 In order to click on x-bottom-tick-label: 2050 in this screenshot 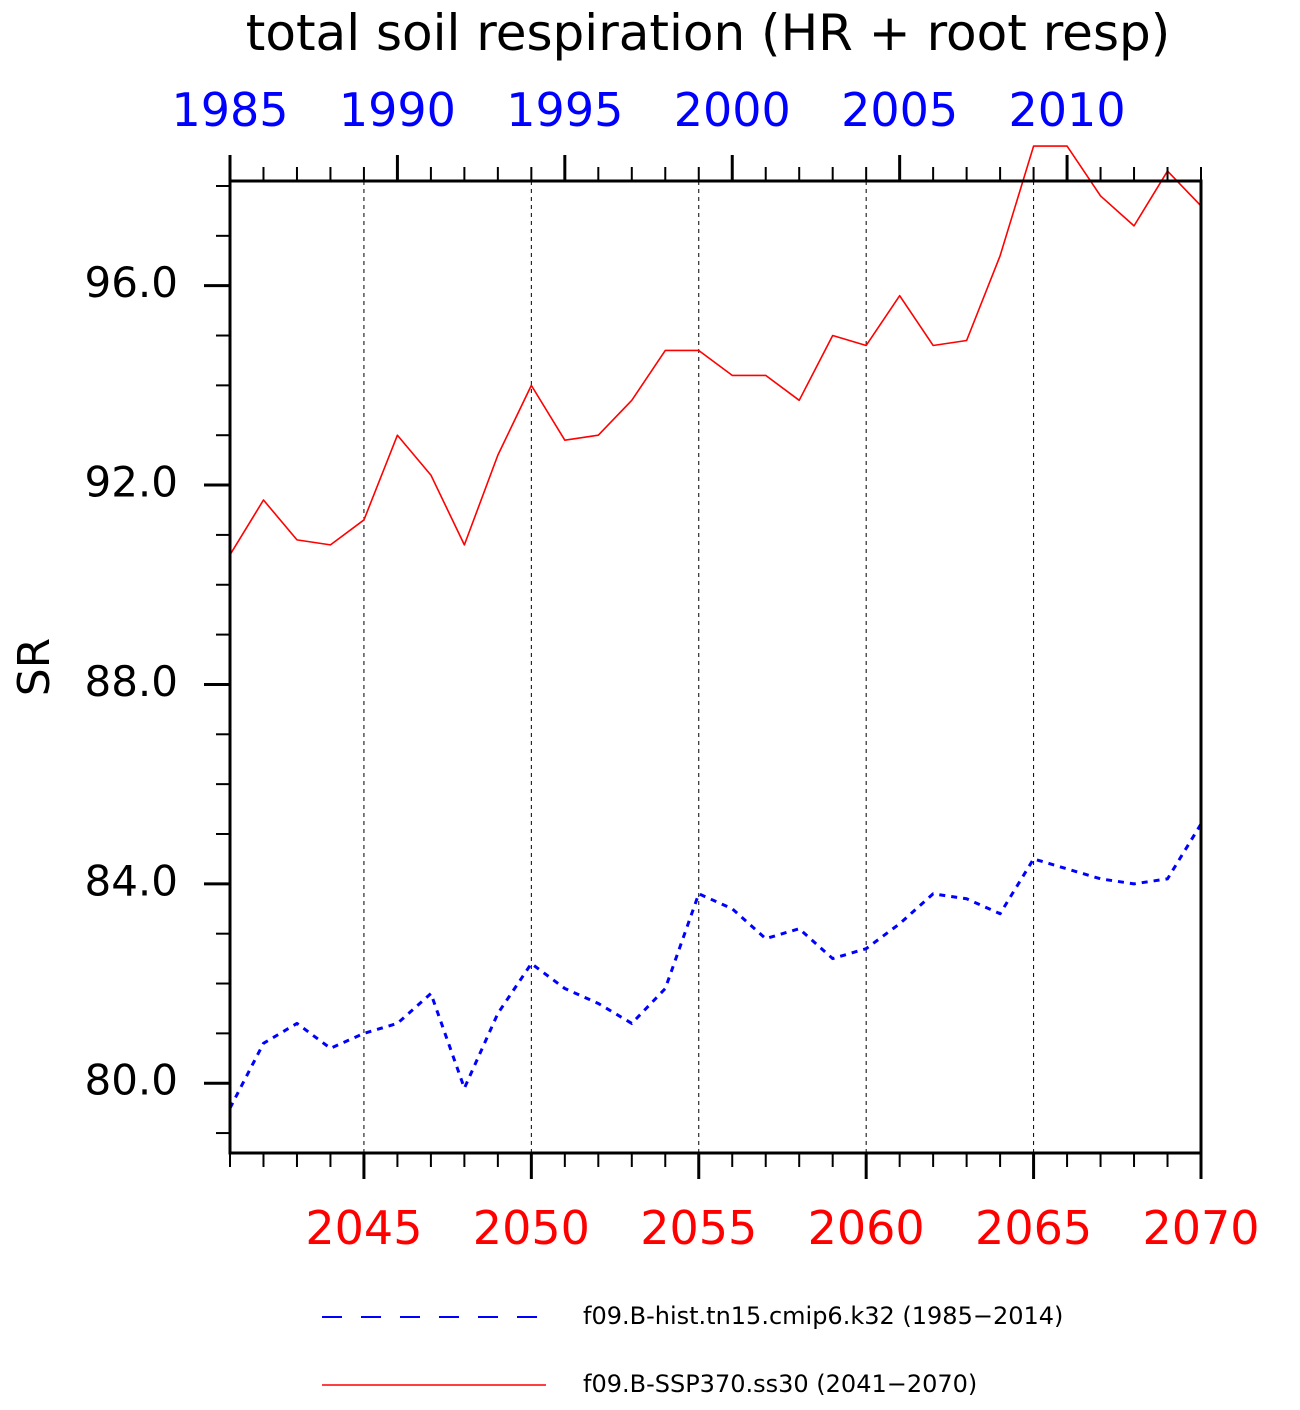, I will do `click(531, 1228)`.